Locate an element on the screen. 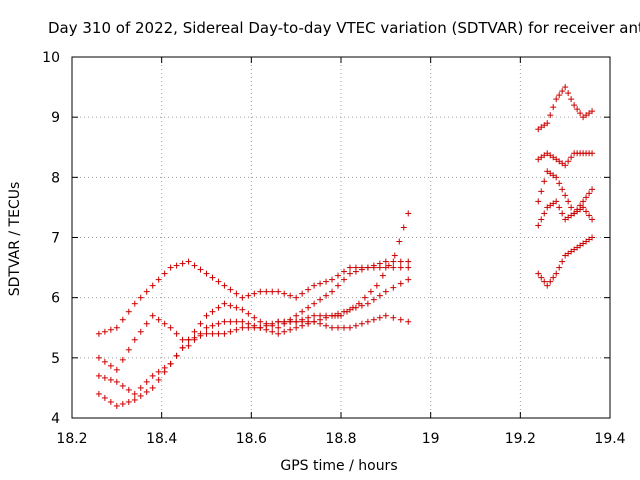 The image size is (640, 480). x-tick-label: 18.6 is located at coordinates (251, 439).